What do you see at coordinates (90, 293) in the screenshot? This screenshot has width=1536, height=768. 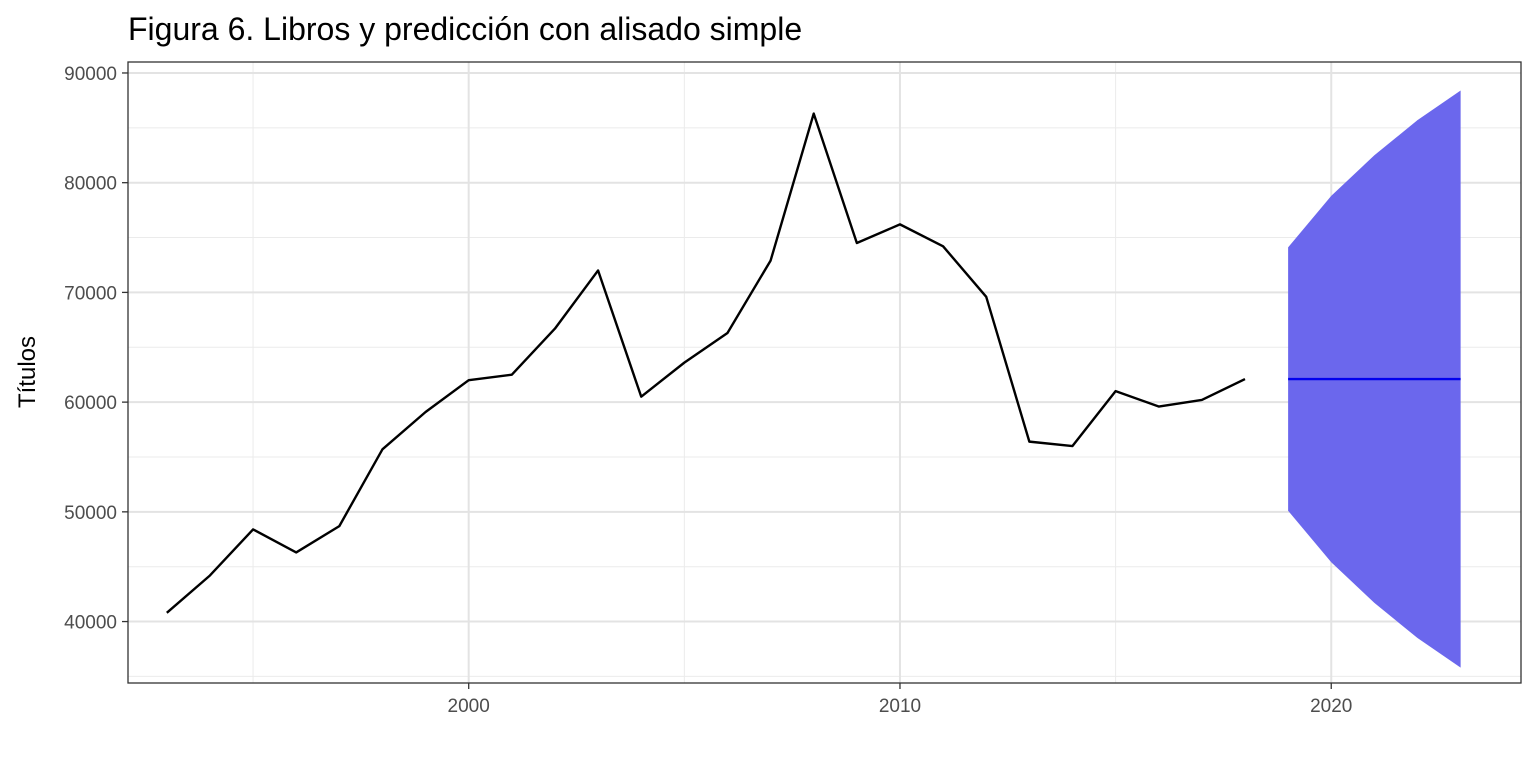 I see `y-tick-label: 70000` at bounding box center [90, 293].